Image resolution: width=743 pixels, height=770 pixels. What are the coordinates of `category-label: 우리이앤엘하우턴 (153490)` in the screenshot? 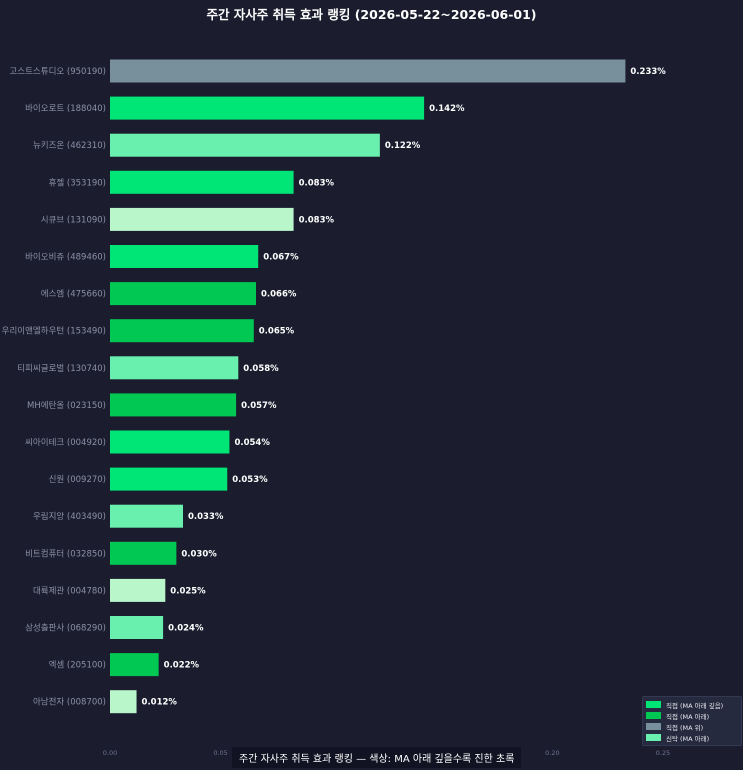 It's located at (54, 331).